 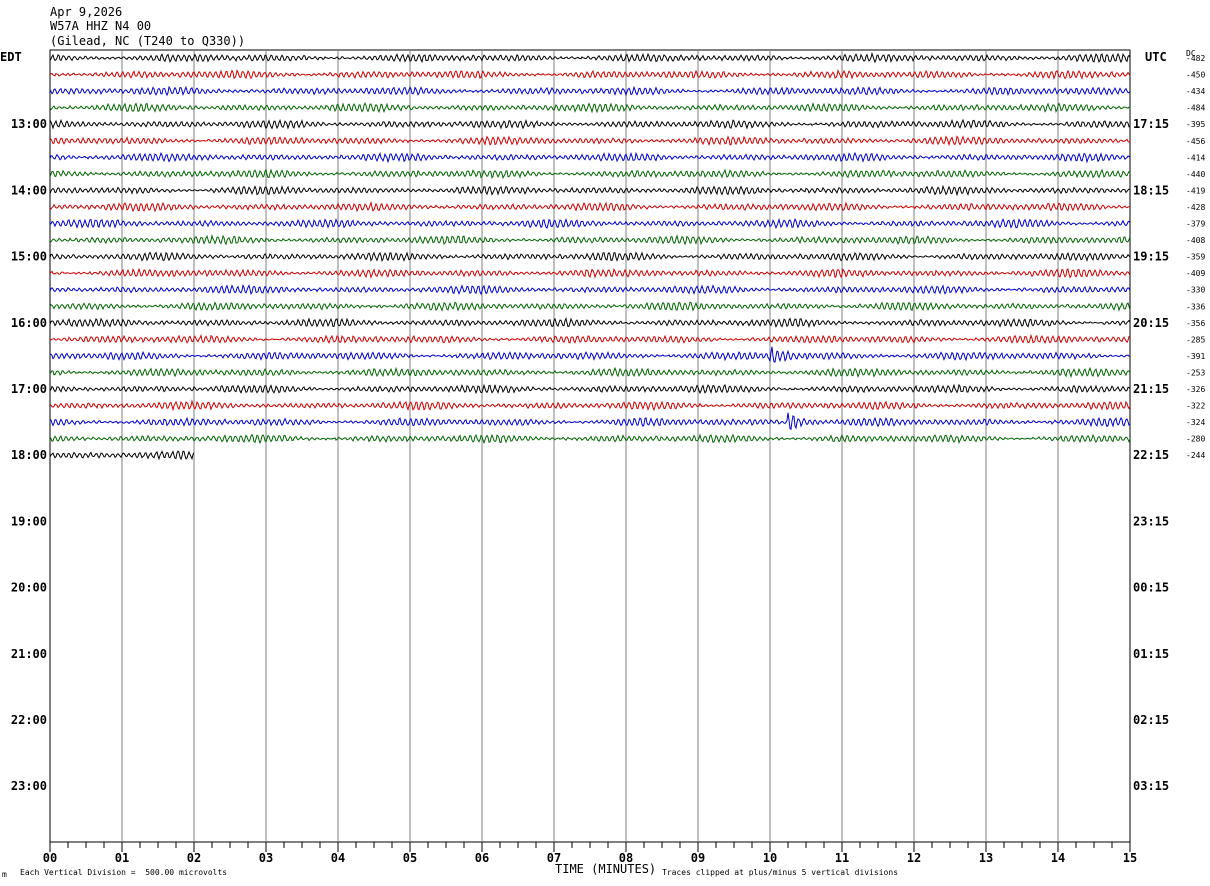 What do you see at coordinates (1195, 207) in the screenshot?
I see `dc-offset-label: -428` at bounding box center [1195, 207].